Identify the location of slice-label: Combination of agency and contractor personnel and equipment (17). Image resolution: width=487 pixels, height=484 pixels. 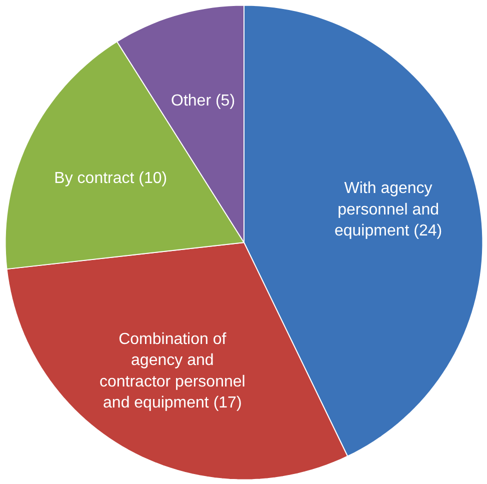
(172, 371).